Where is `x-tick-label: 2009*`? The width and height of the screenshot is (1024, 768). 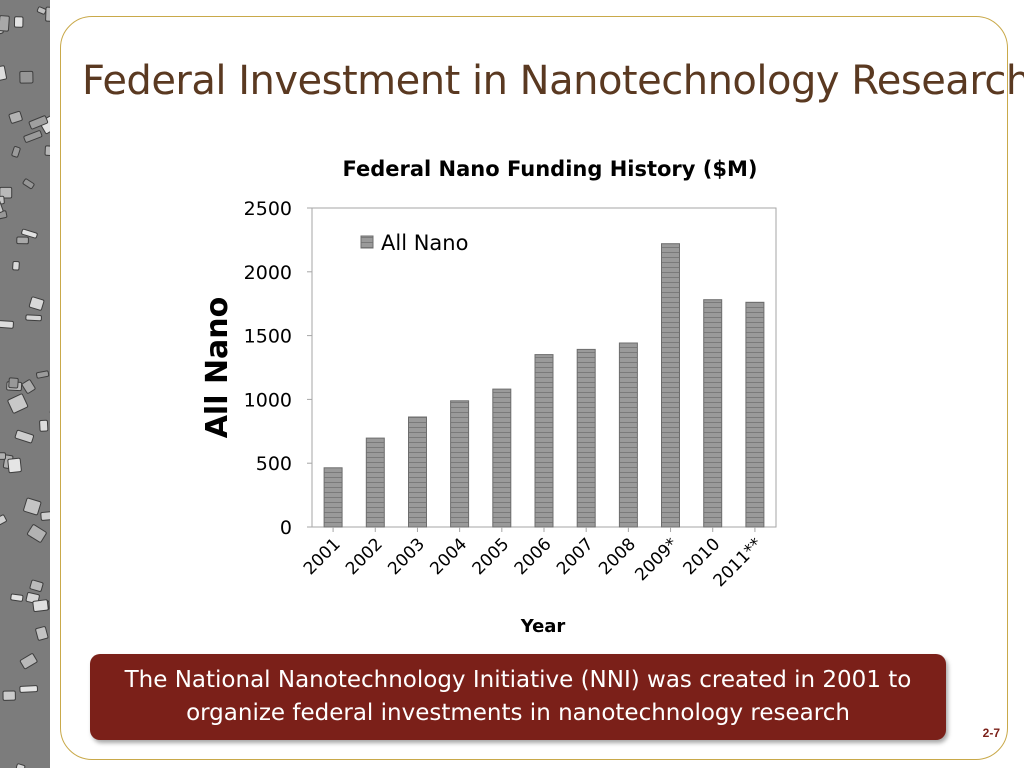
x-tick-label: 2009* is located at coordinates (656, 559).